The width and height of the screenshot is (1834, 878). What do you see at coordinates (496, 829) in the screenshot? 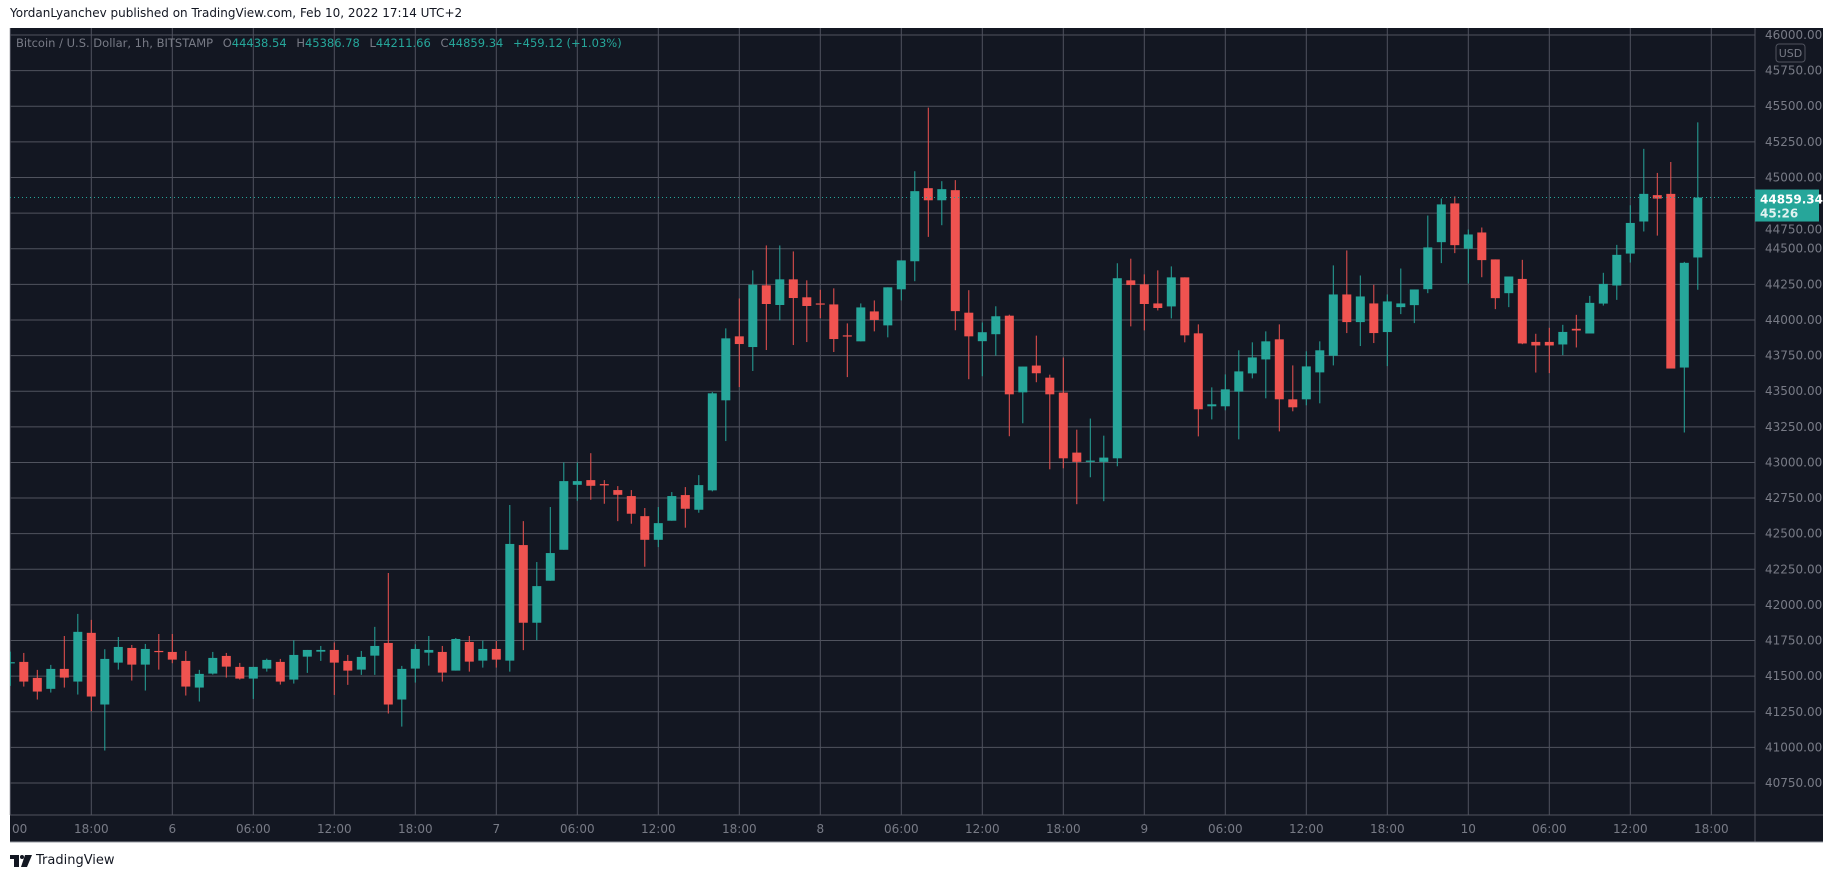
I see `time-tick-label: 7` at bounding box center [496, 829].